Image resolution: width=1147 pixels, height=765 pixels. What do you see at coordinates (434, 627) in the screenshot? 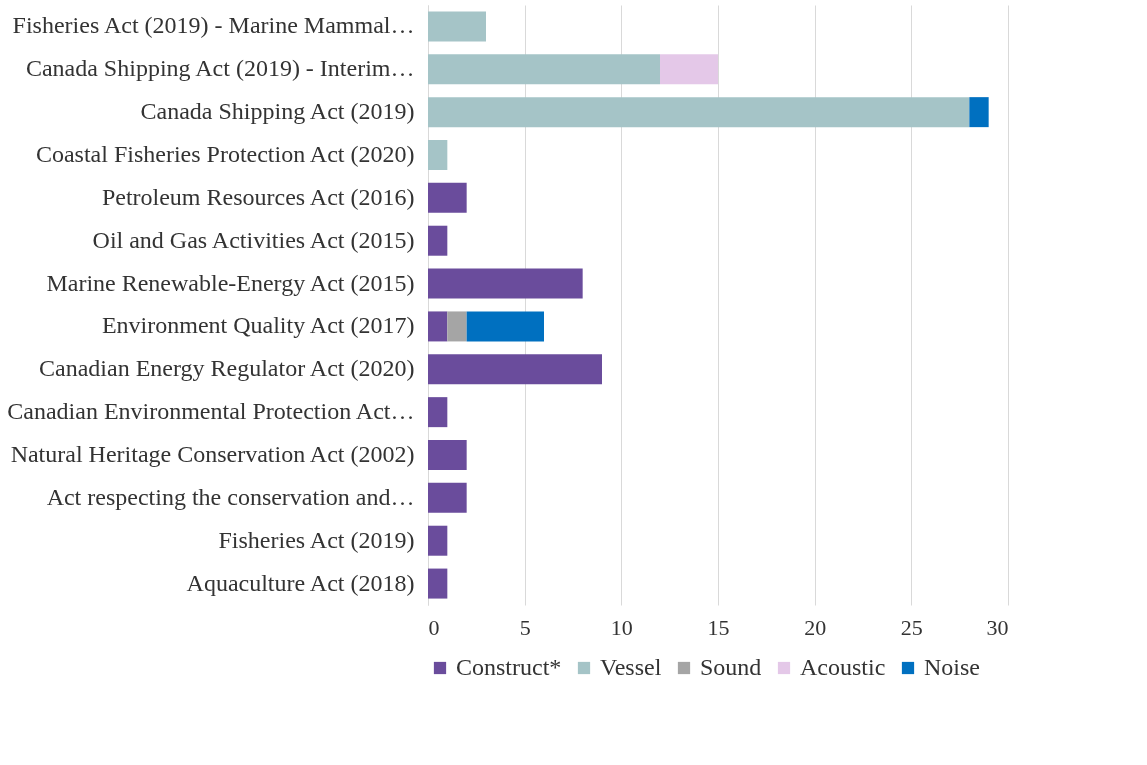
I see `x-tick-label: 0` at bounding box center [434, 627].